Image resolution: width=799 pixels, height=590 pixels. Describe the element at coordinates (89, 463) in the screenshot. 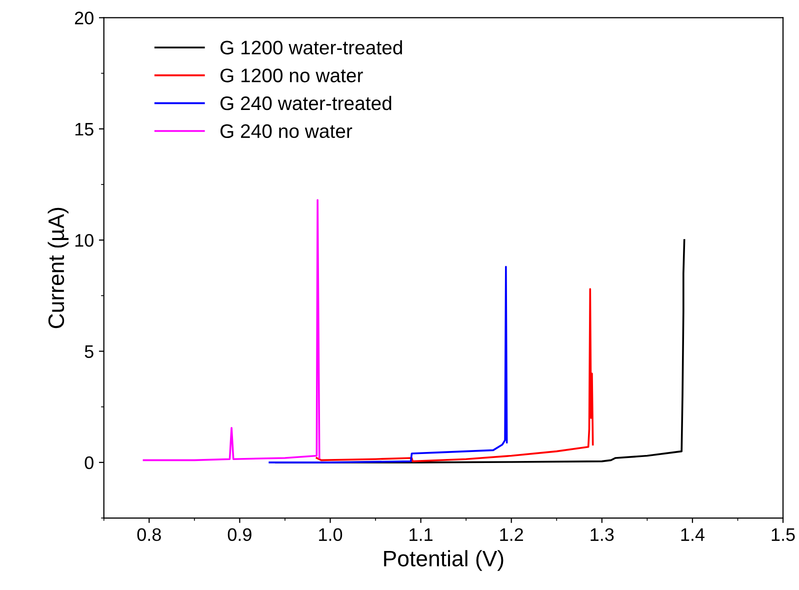

I see `y-tick-label: 0` at that location.